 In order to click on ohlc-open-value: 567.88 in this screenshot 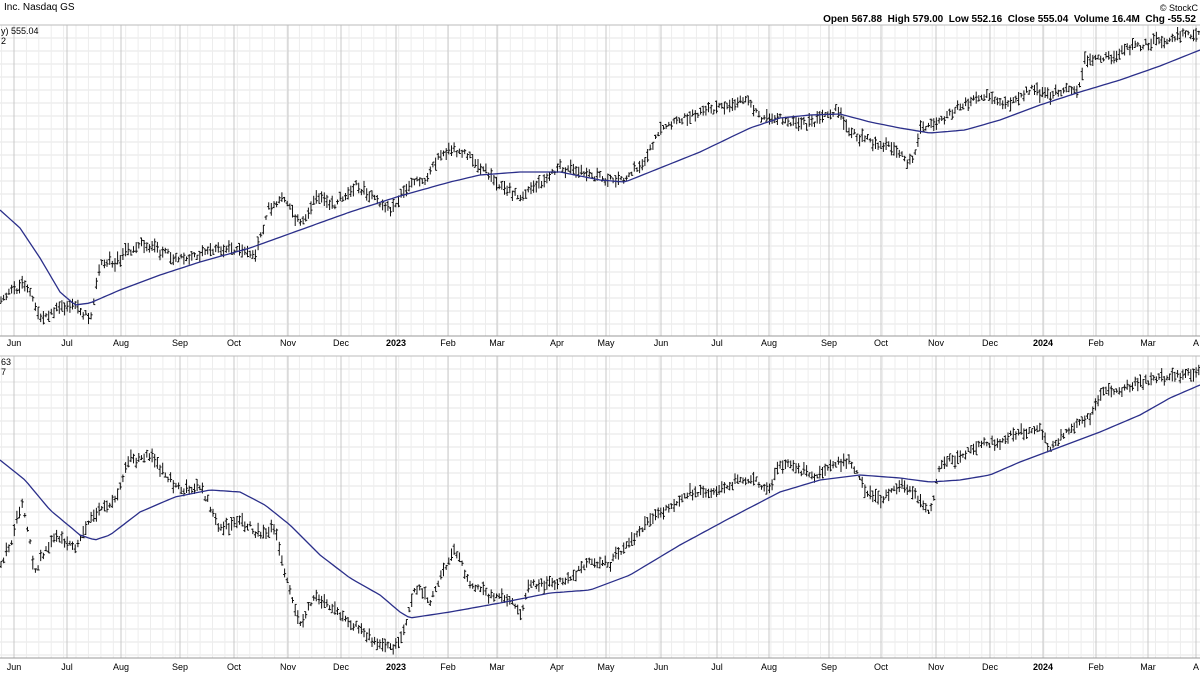, I will do `click(867, 19)`.